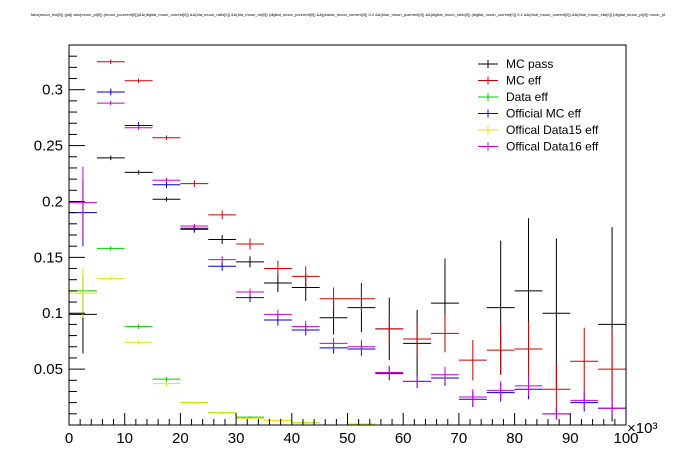  I want to click on x-tick-label: 50, so click(347, 438).